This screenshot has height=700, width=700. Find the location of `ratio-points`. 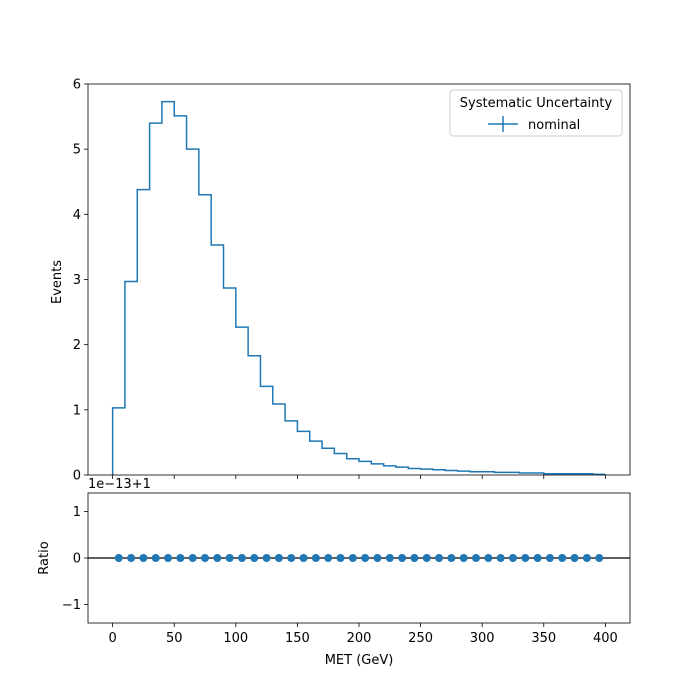

ratio-points is located at coordinates (359, 558).